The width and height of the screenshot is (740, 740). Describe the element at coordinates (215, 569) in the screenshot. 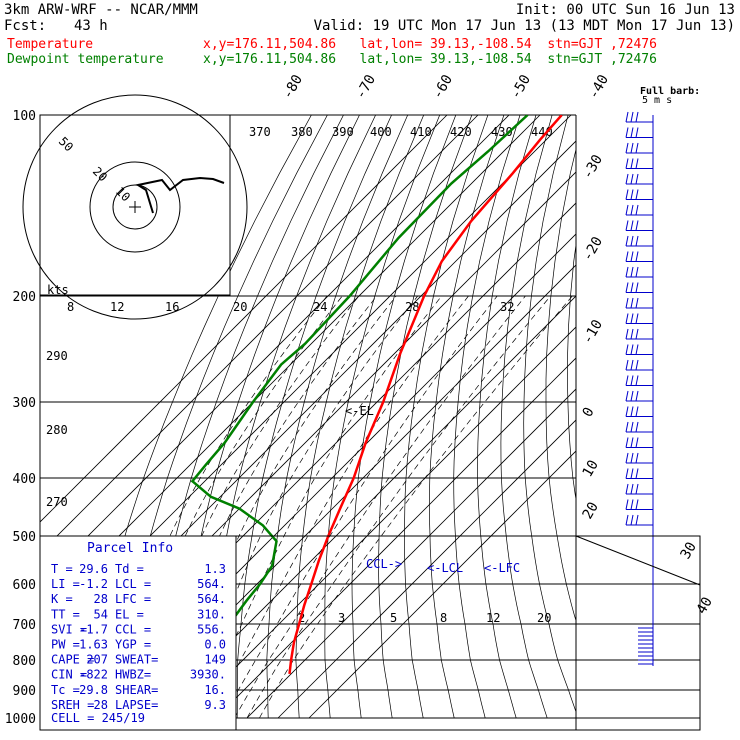

I see `parcel-value-right: 1.3` at that location.